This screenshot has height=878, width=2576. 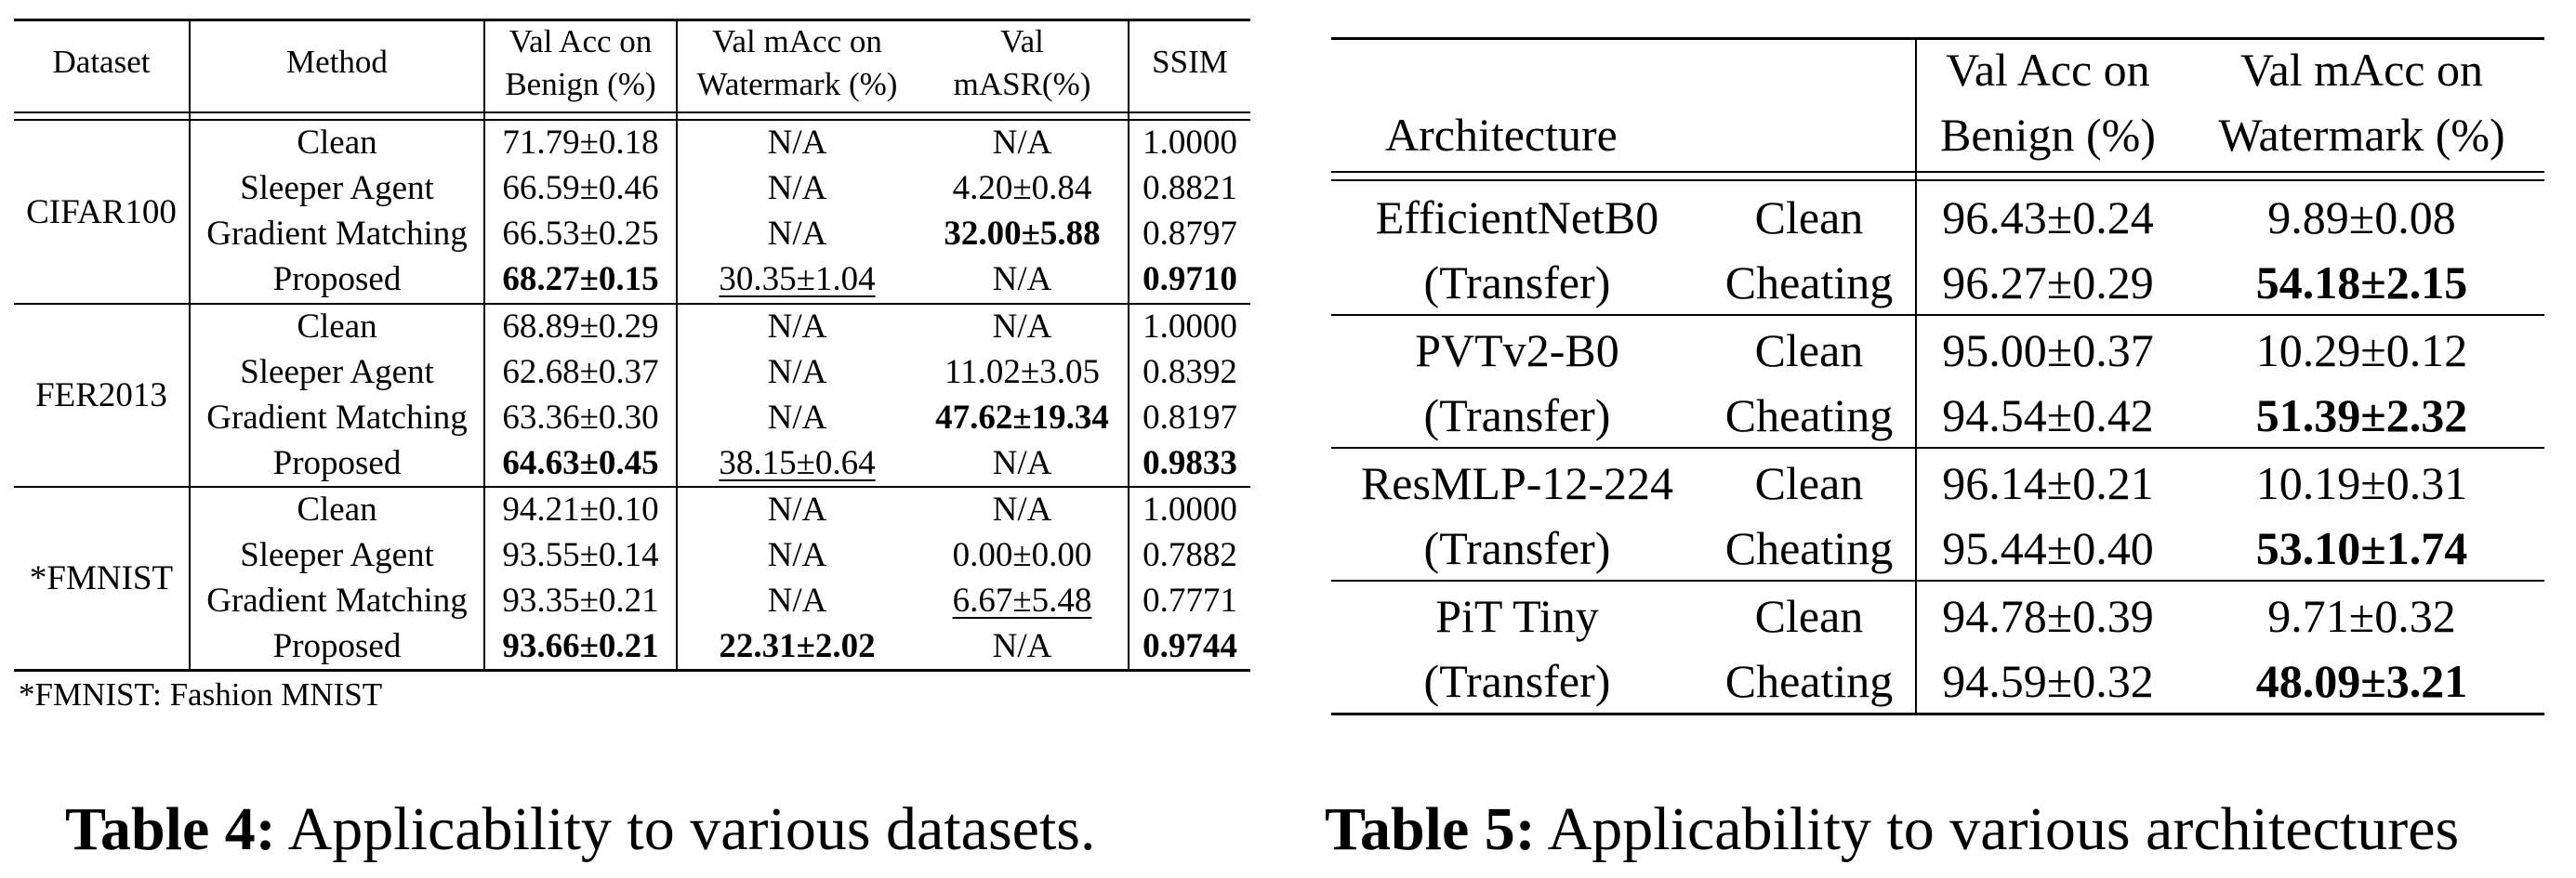 I want to click on underlined-value: 30.35±1.04, so click(x=797, y=279).